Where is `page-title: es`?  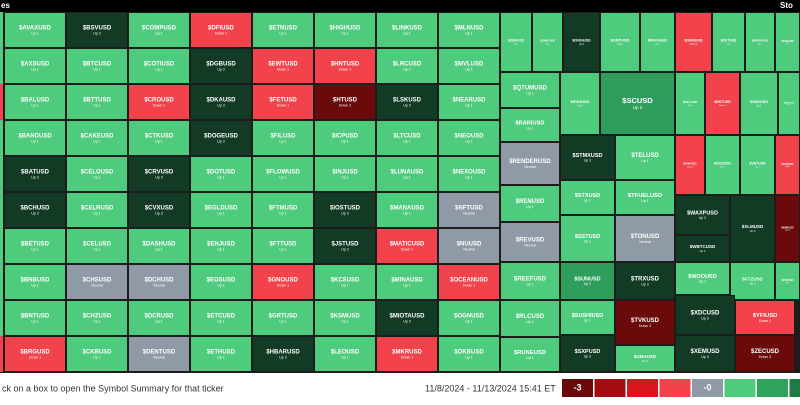
page-title: es is located at coordinates (5, 5).